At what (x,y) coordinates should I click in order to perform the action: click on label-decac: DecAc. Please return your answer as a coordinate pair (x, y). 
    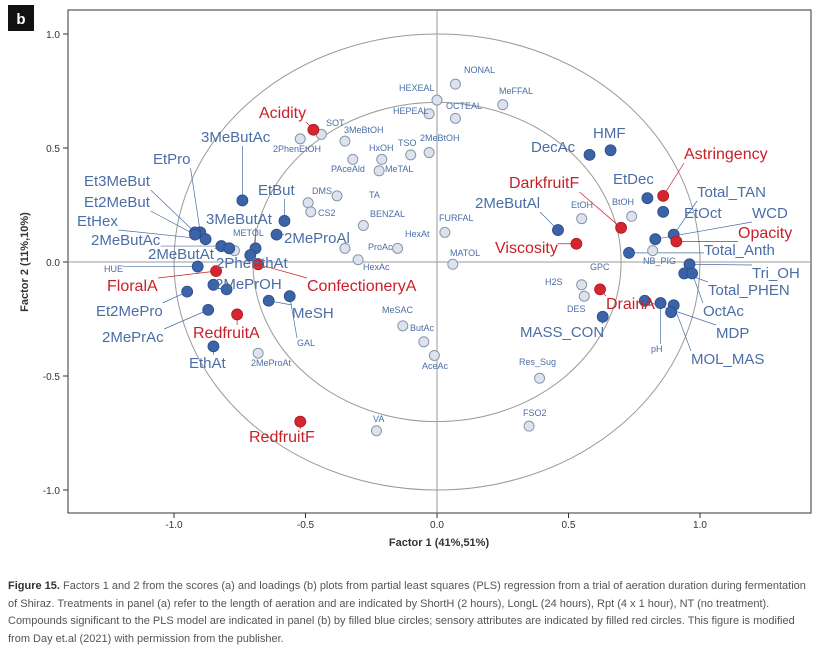
    Looking at the image, I should click on (553, 147).